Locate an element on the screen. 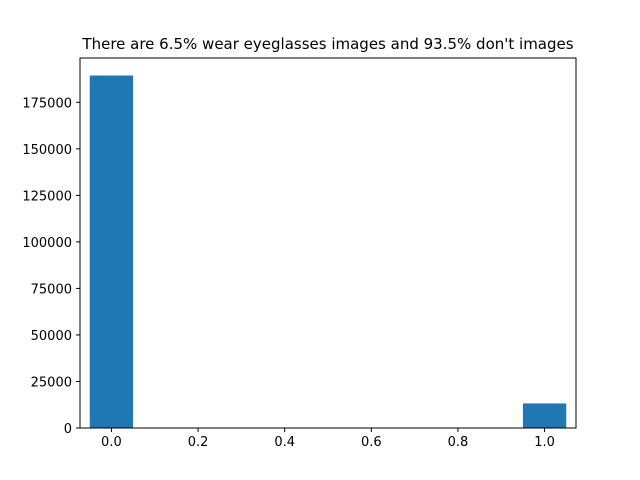  y-axis: 0 25000 50000 75000 100000 125000 150000 175000 is located at coordinates (51, 266).